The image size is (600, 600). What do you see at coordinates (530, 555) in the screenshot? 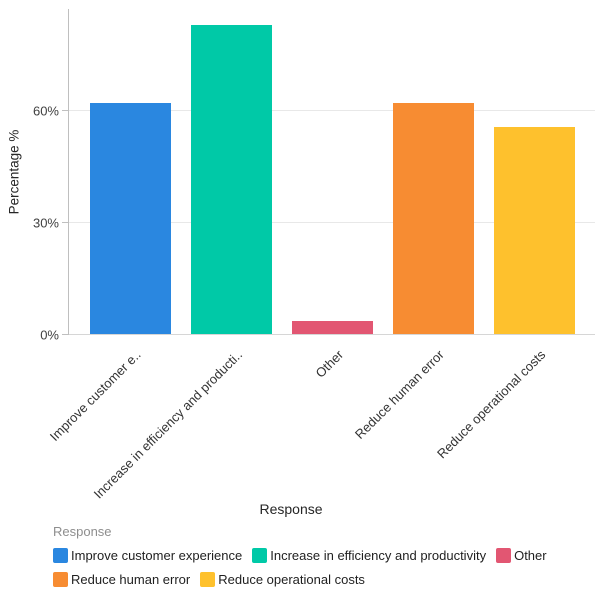
I see `legend-label: Other` at bounding box center [530, 555].